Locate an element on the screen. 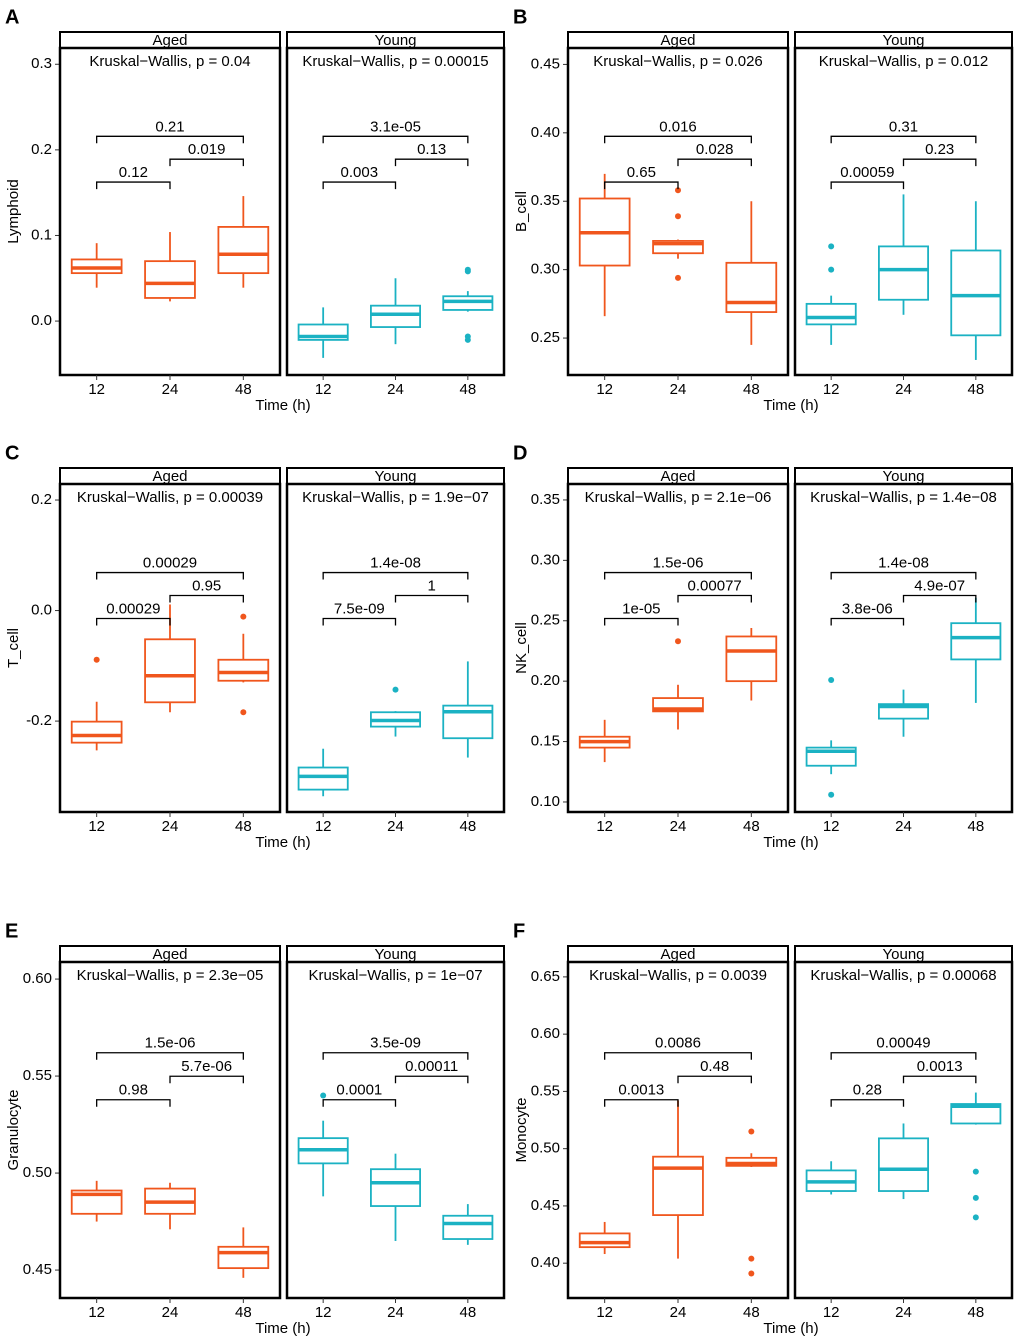  comparison-label: 0.21 is located at coordinates (169, 126).